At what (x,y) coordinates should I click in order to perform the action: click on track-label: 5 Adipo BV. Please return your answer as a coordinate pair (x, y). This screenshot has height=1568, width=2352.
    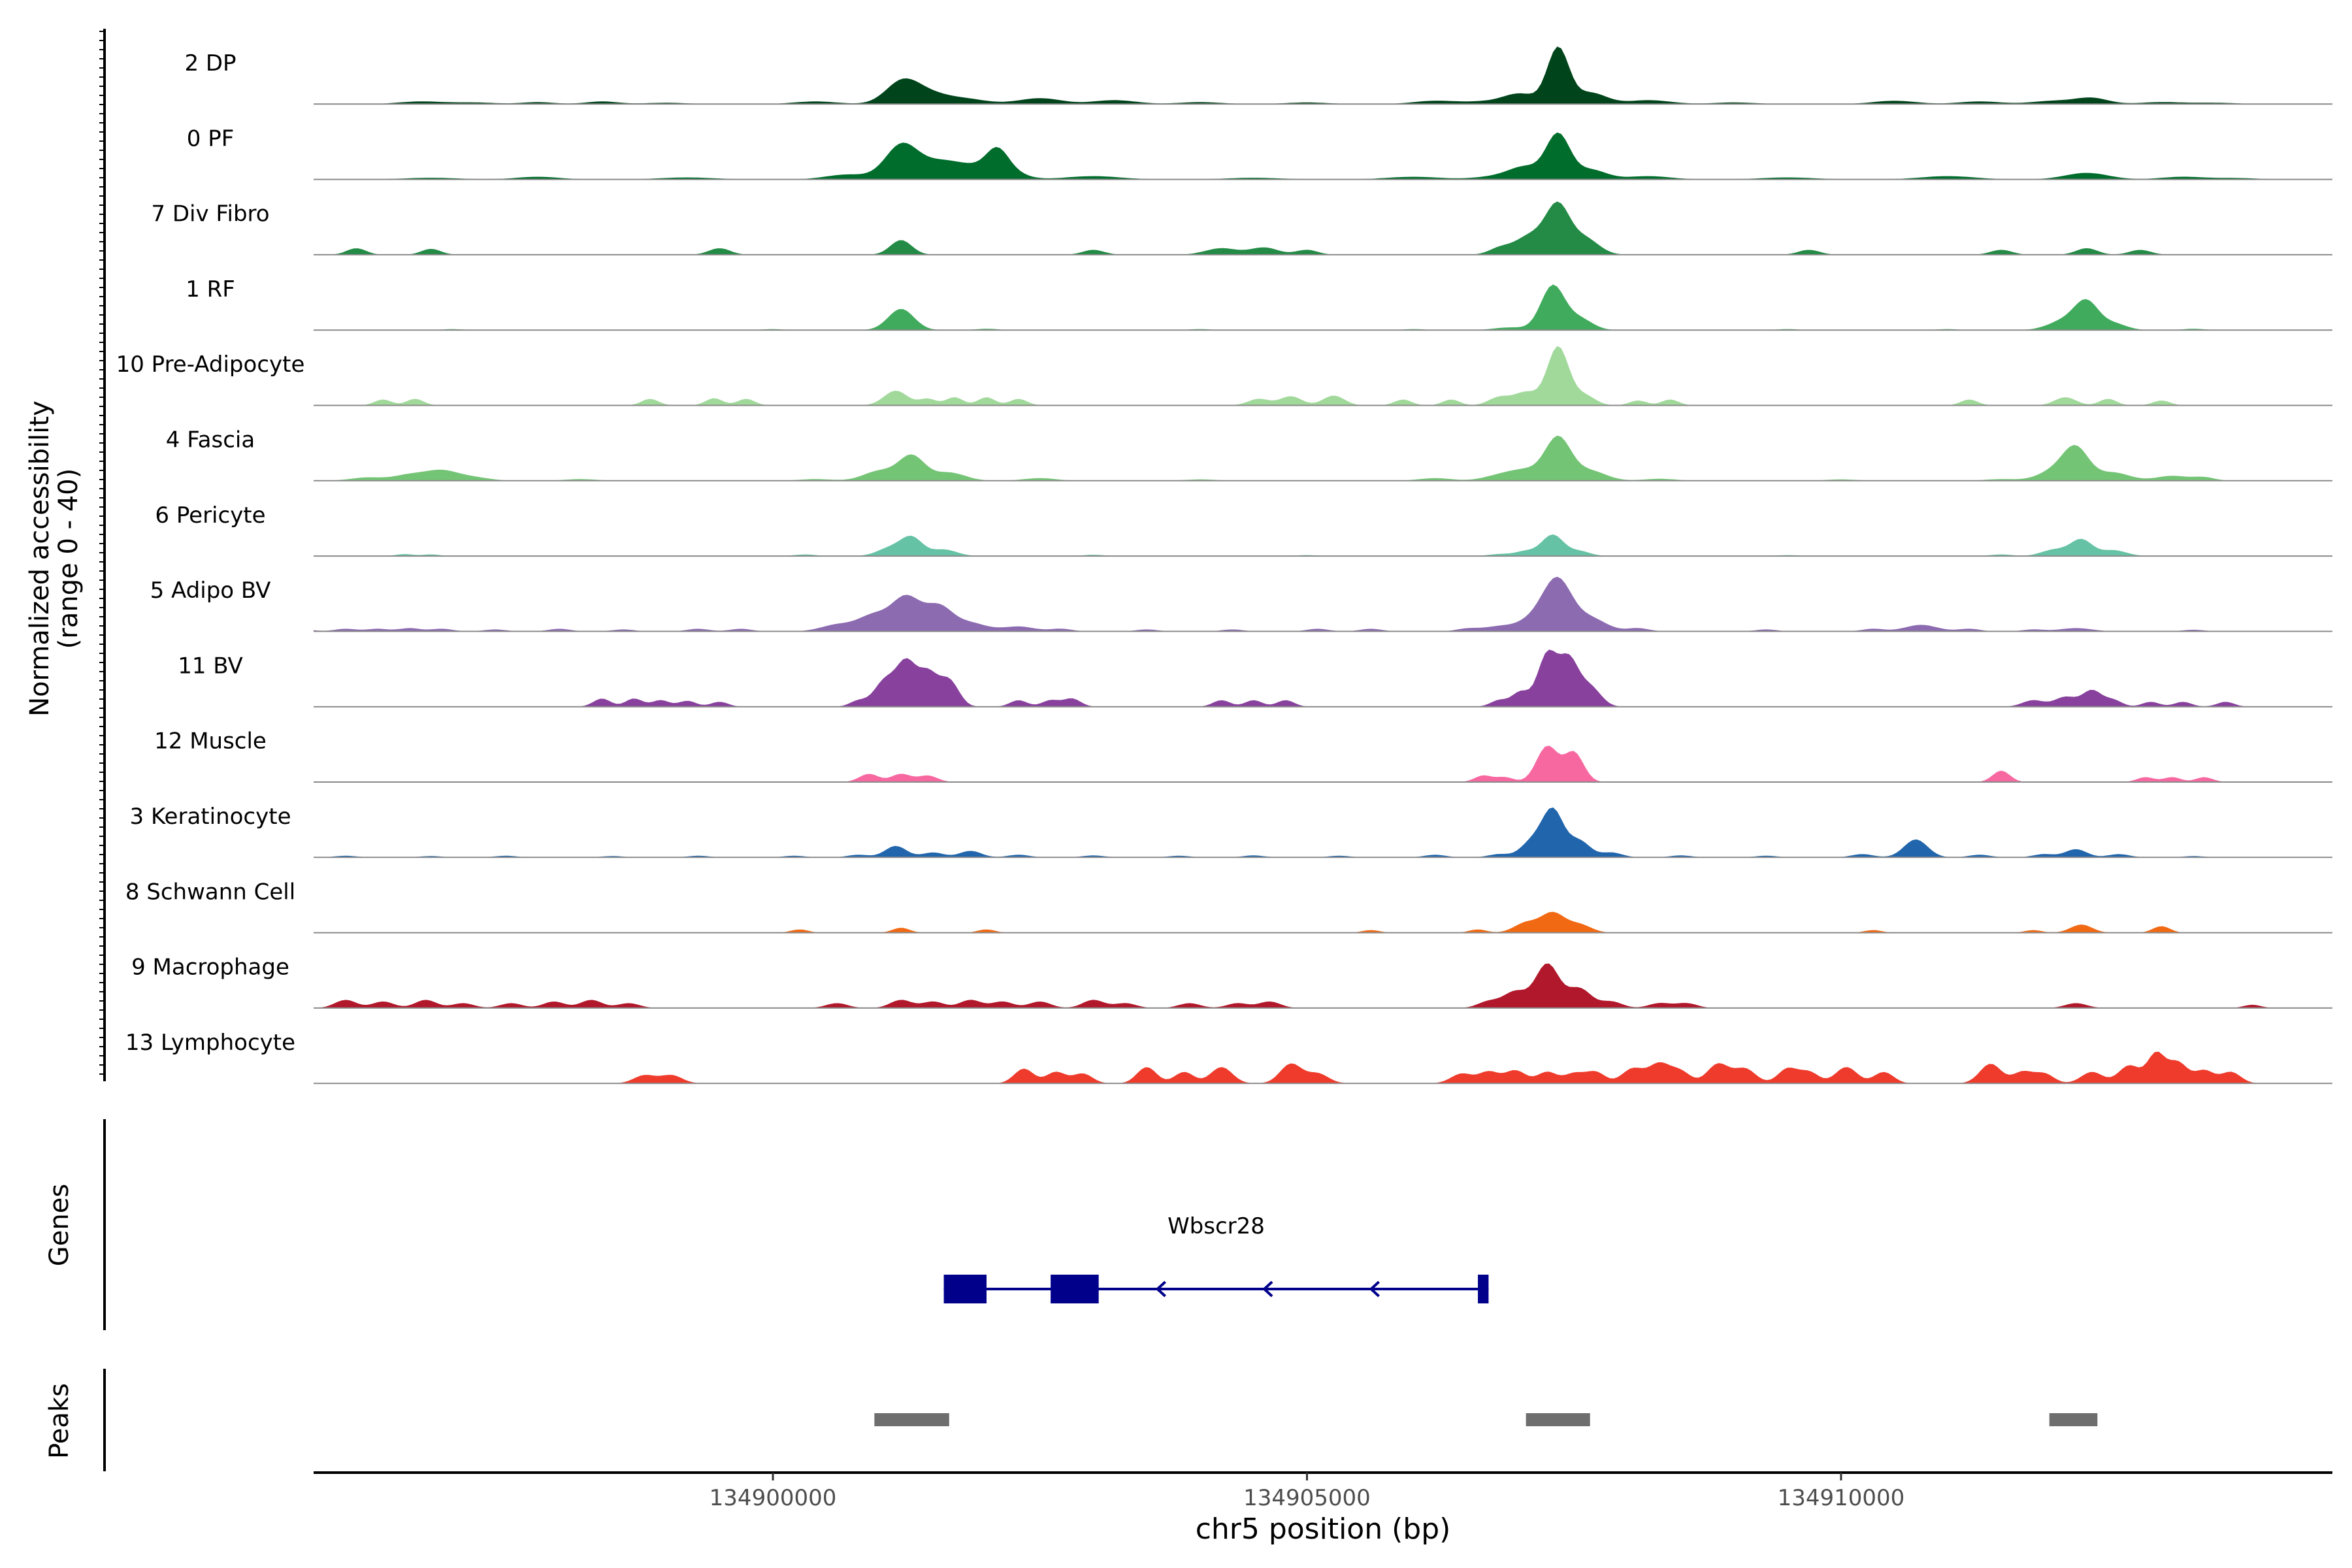
    Looking at the image, I should click on (210, 591).